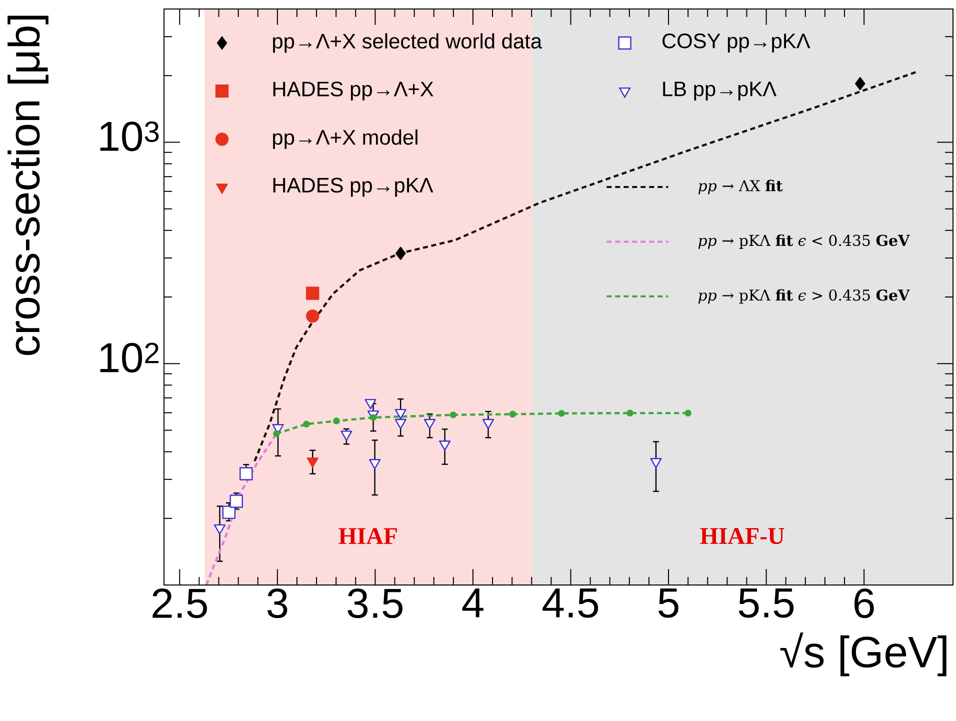 Image resolution: width=956 pixels, height=721 pixels. Describe the element at coordinates (353, 187) in the screenshot. I see `legend-label: HADES pp→pKΛ` at that location.